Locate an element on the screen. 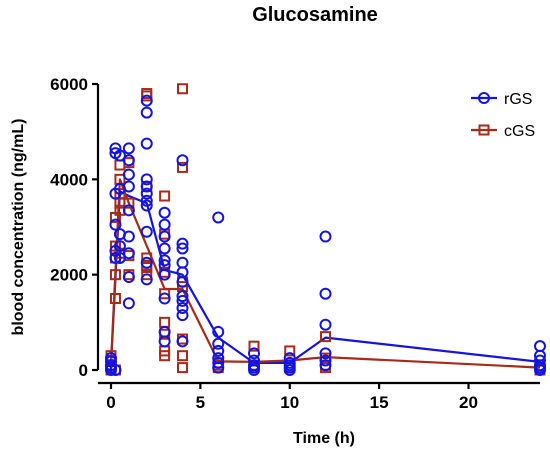 The width and height of the screenshot is (550, 458). x-tick-label: 0 is located at coordinates (110, 402).